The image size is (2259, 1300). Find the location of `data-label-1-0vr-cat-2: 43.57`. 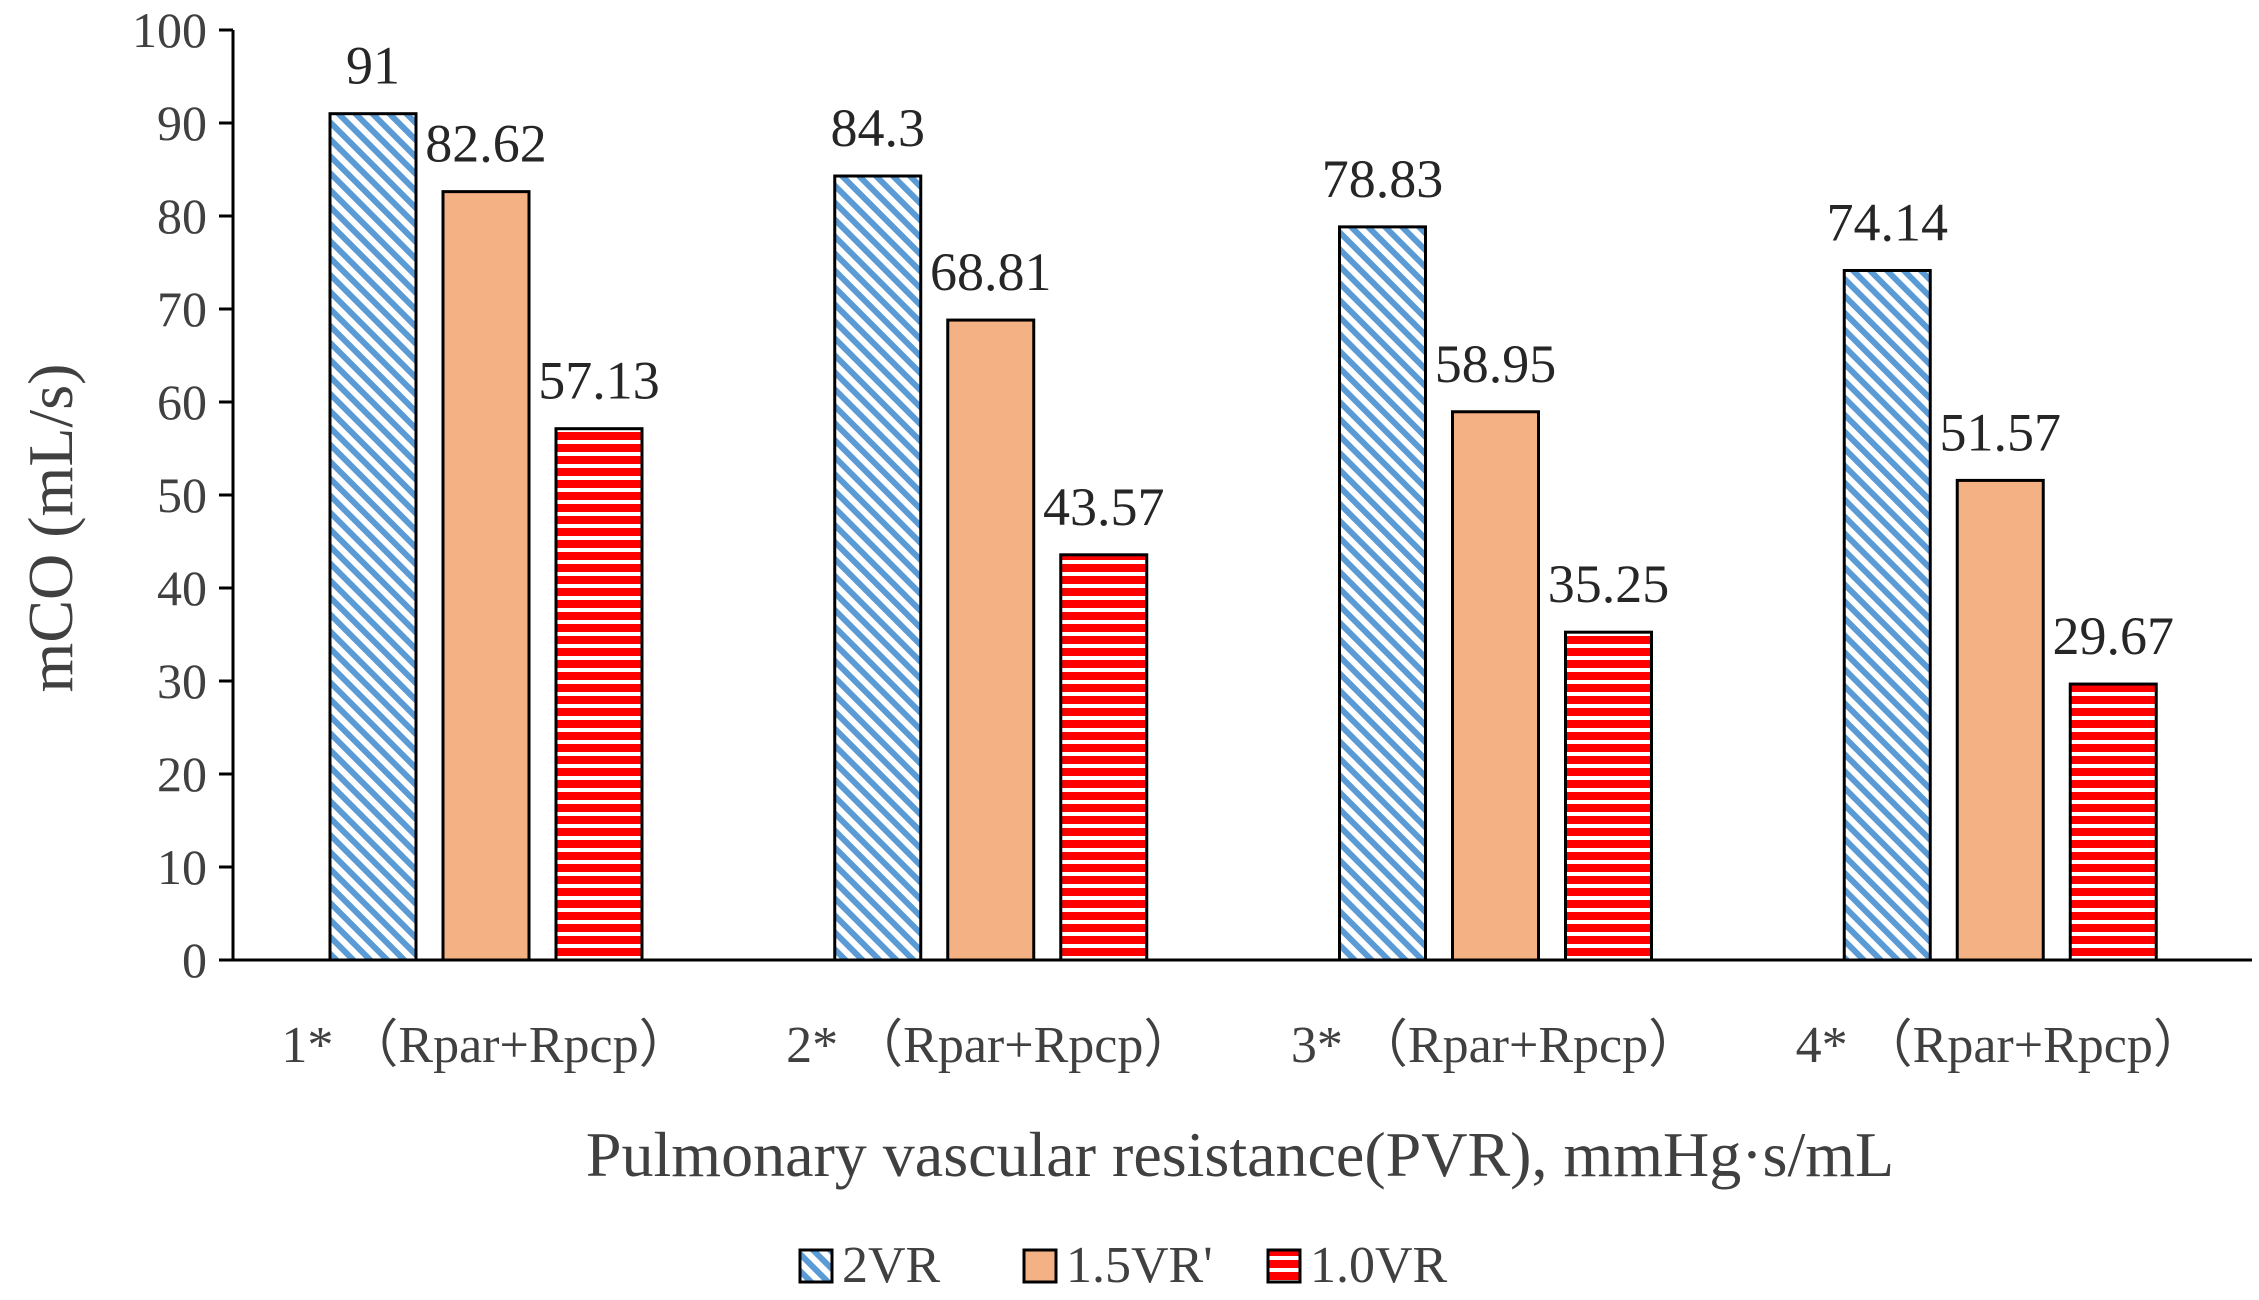

data-label-1-0vr-cat-2: 43.57 is located at coordinates (1104, 507).